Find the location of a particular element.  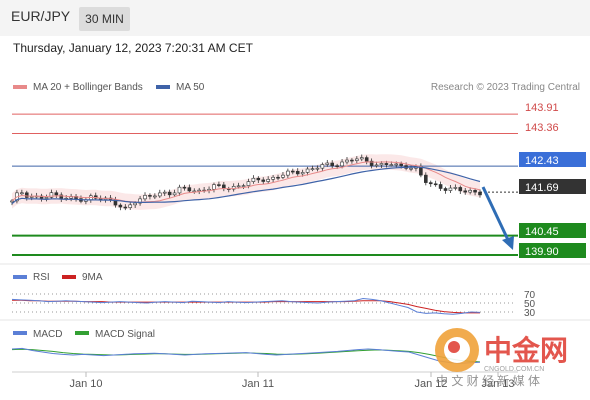

x-tick-label-jan12: Jan 12 is located at coordinates (430, 384).